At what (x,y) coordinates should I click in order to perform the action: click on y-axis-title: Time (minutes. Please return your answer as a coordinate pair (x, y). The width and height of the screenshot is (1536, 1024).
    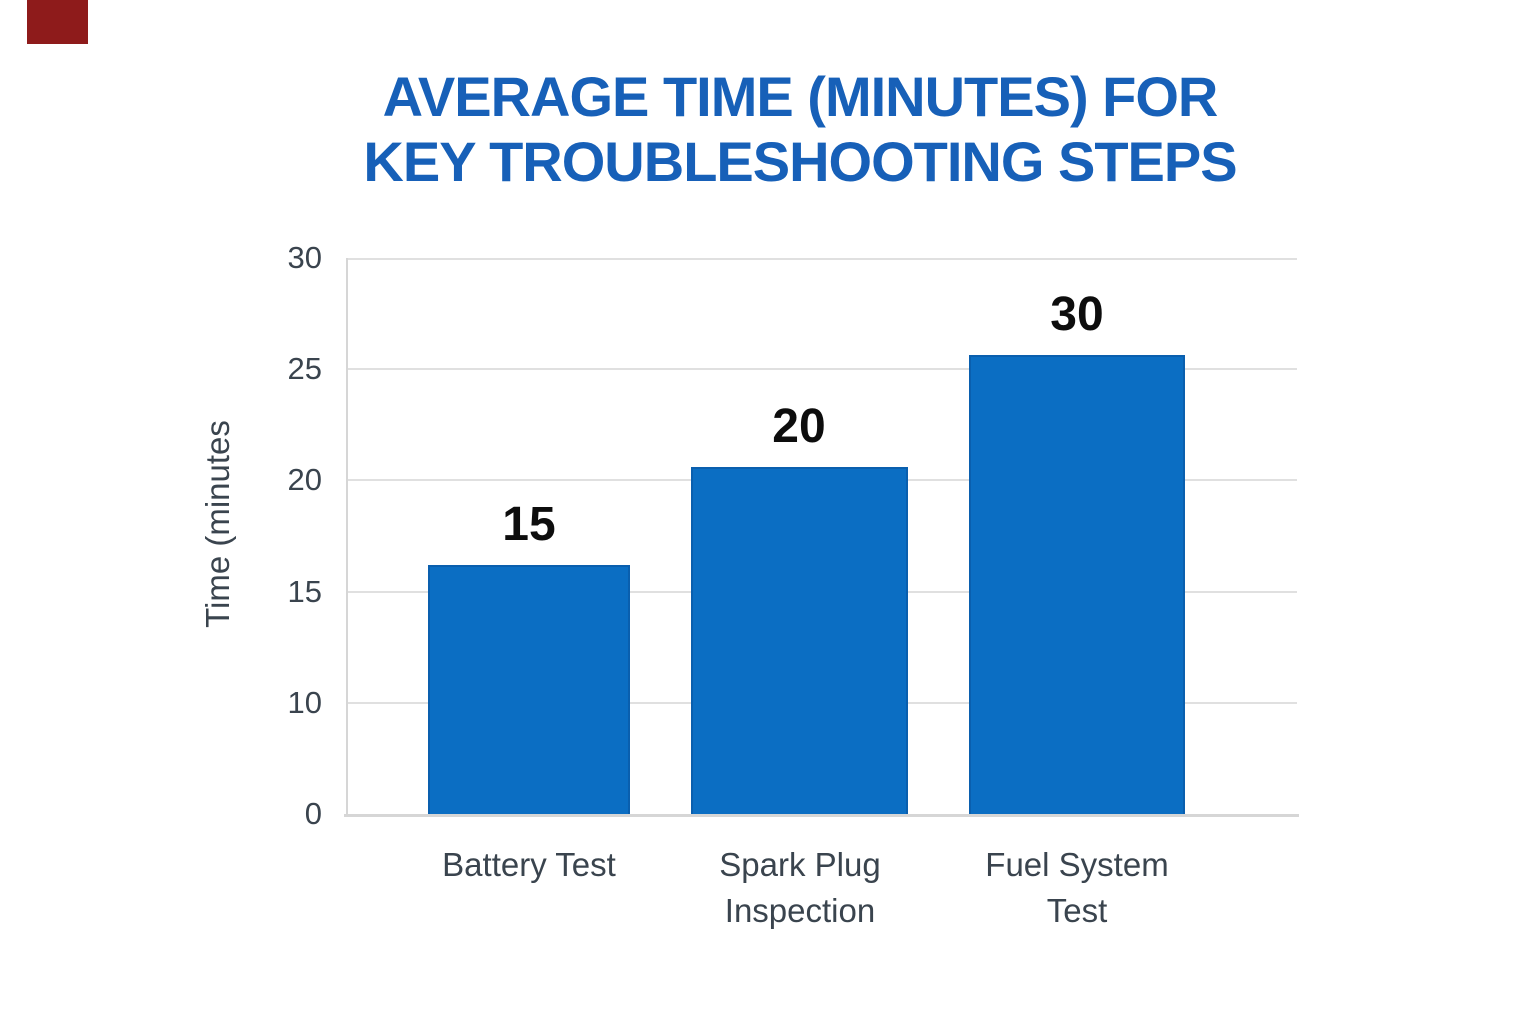
    Looking at the image, I should click on (217, 524).